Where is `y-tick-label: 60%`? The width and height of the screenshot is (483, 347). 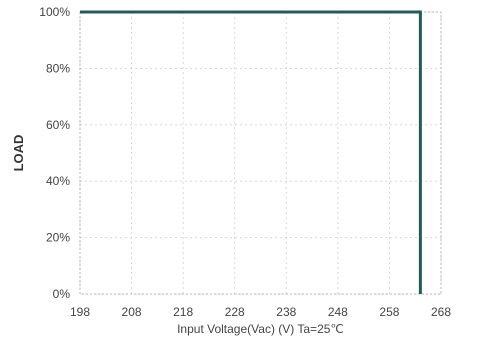
y-tick-label: 60% is located at coordinates (58, 125).